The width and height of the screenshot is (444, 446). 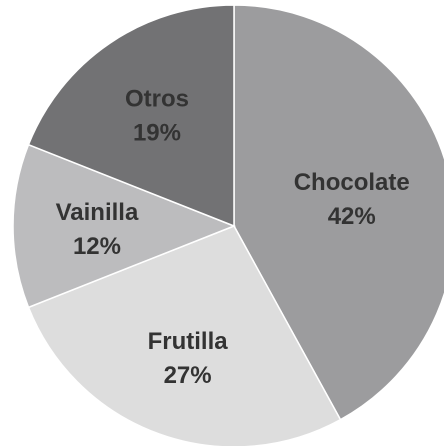 What do you see at coordinates (188, 358) in the screenshot?
I see `pie-label-frutilla: Frutilla 27%` at bounding box center [188, 358].